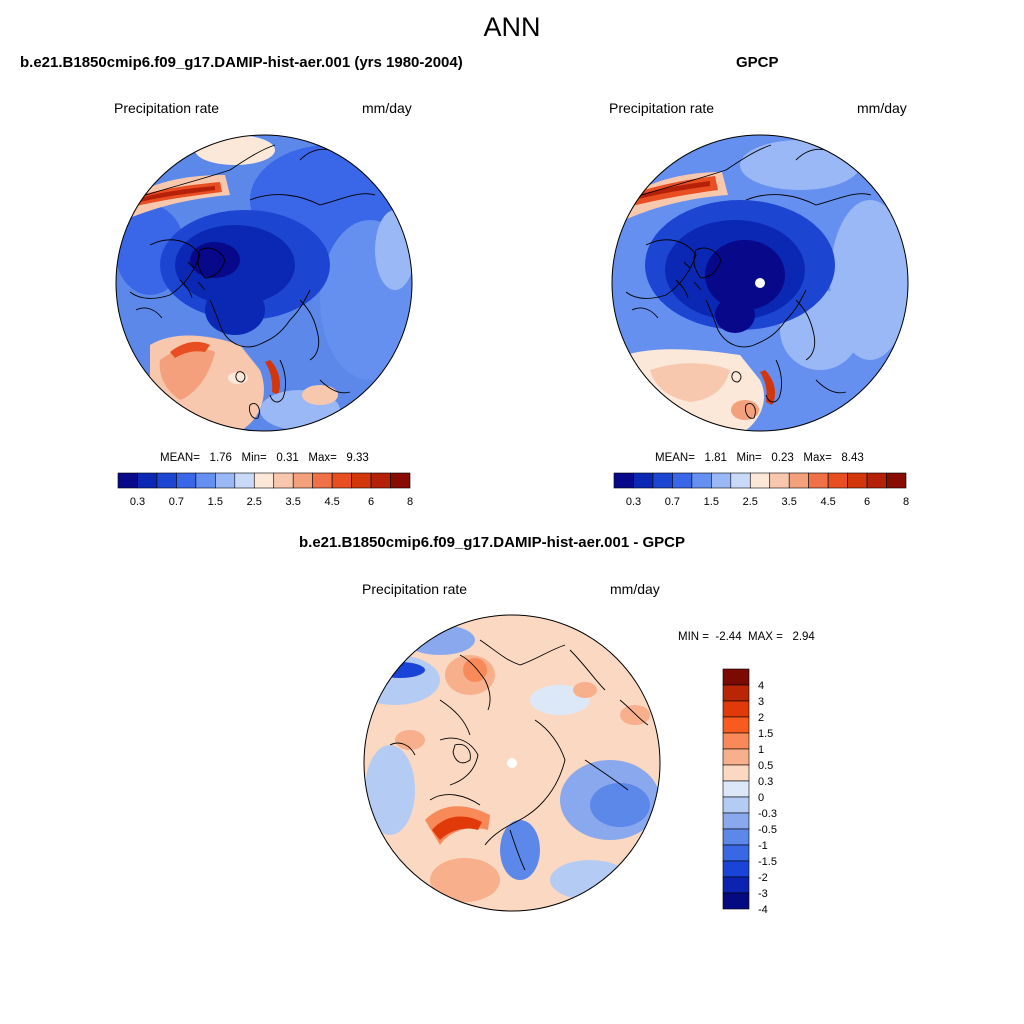 The height and width of the screenshot is (1024, 1024). I want to click on colorbar-model-tick-label: 3.5, so click(293, 502).